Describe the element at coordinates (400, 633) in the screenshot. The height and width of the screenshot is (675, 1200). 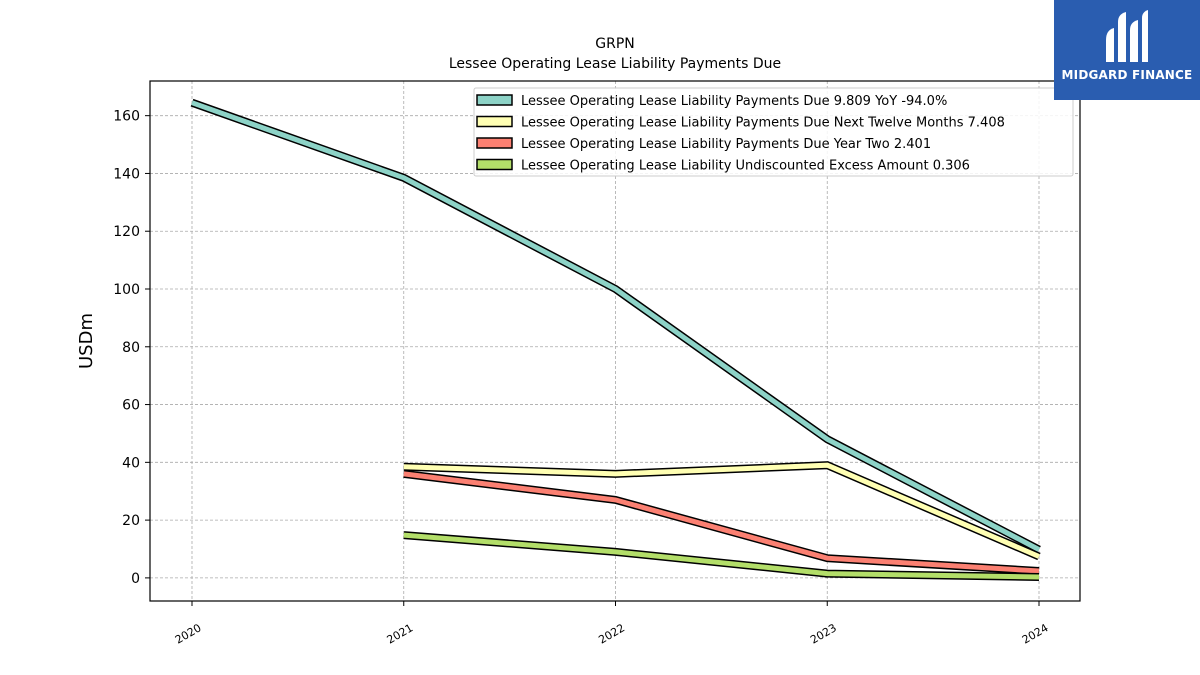
I see `x-tick-label: 2021` at that location.